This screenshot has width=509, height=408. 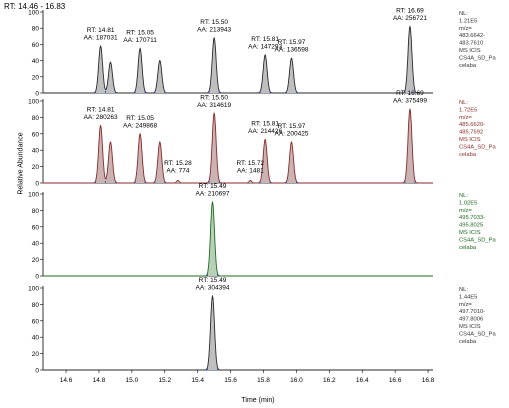 What do you see at coordinates (214, 29) in the screenshot?
I see `peak-annotation: AA: 213943` at bounding box center [214, 29].